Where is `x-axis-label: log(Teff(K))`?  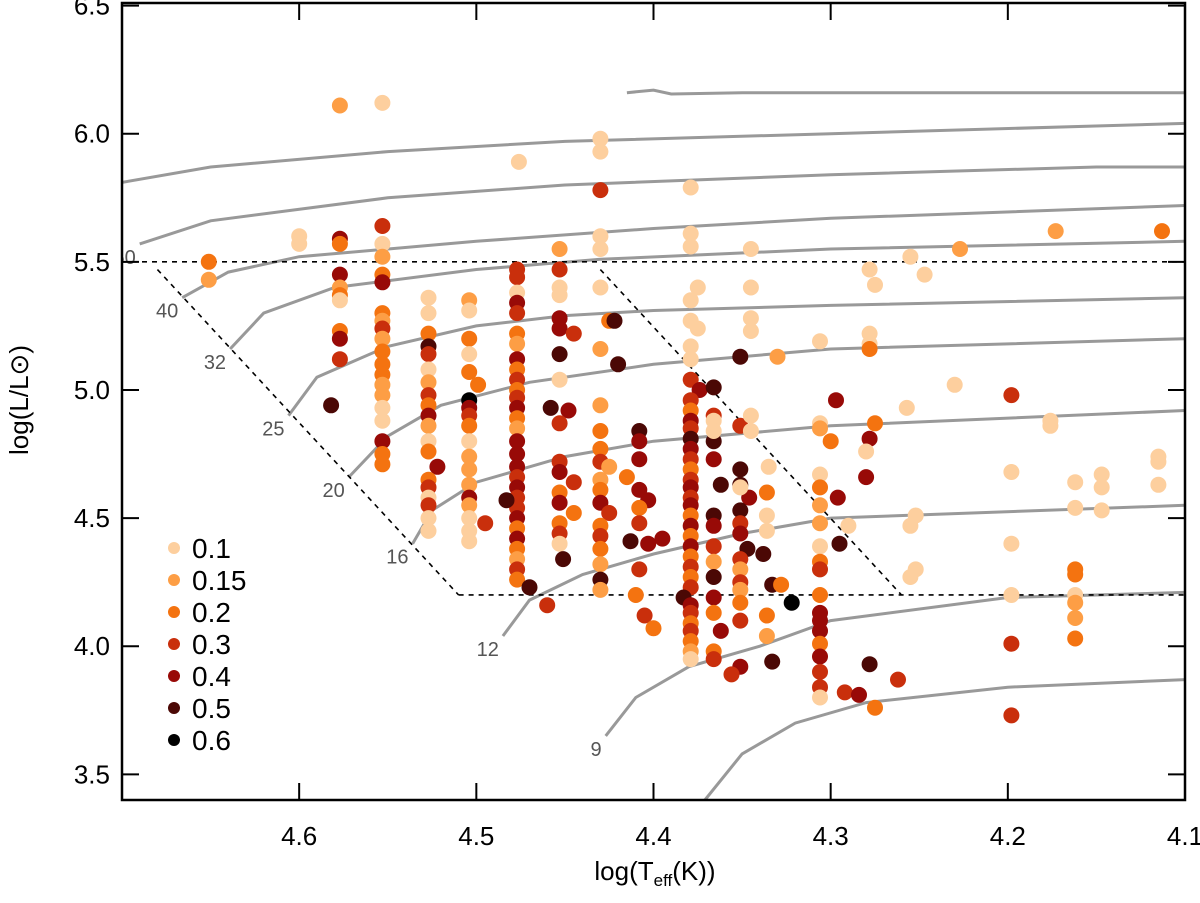
x-axis-label: log(Teff(K)) is located at coordinates (654, 873).